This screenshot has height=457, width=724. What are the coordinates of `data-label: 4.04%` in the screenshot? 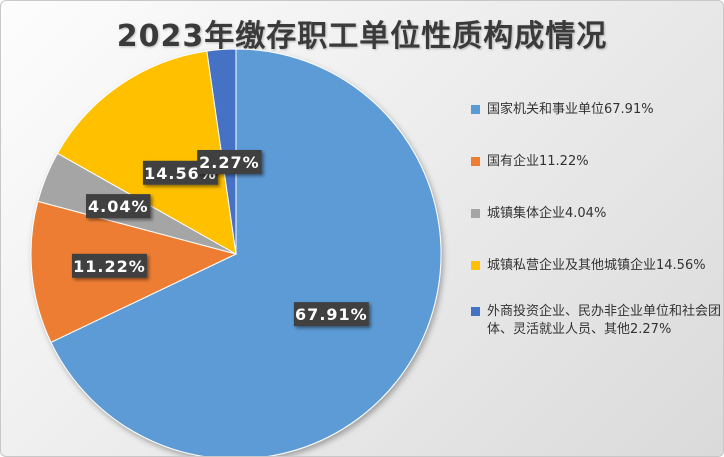 It's located at (118, 206).